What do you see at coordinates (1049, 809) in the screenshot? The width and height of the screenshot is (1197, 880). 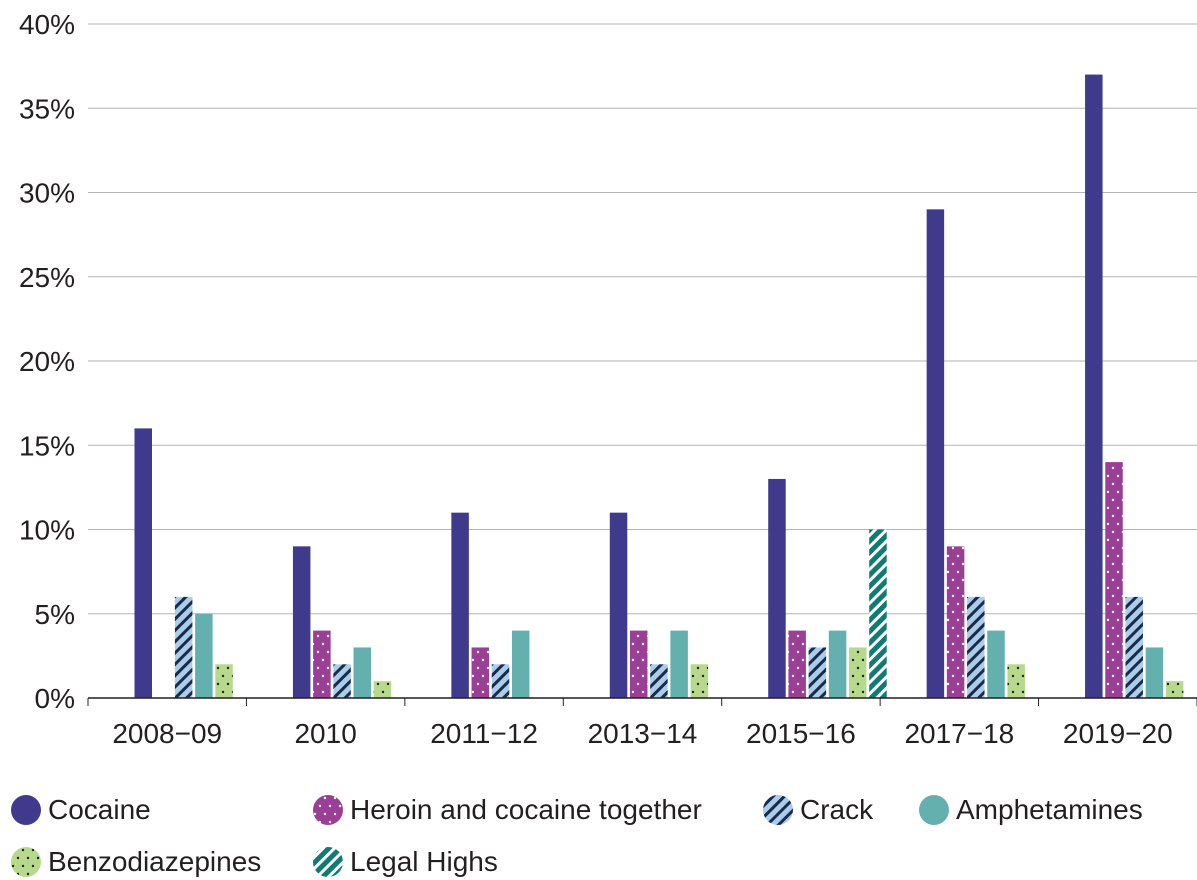 I see `legend-label: Amphetamines` at bounding box center [1049, 809].